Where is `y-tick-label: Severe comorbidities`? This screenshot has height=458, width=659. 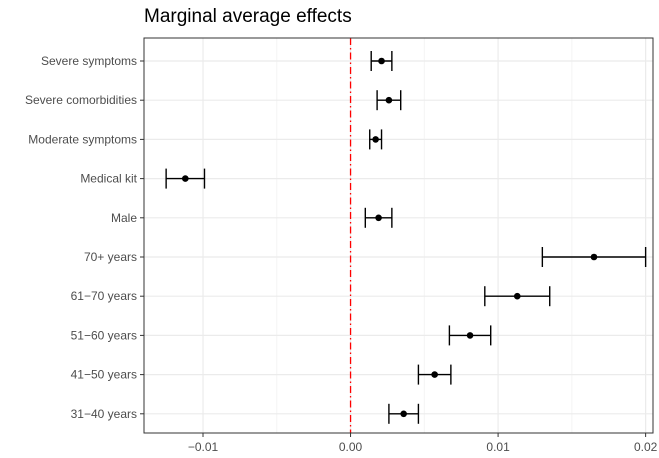
y-tick-label: Severe comorbidities is located at coordinates (81, 100).